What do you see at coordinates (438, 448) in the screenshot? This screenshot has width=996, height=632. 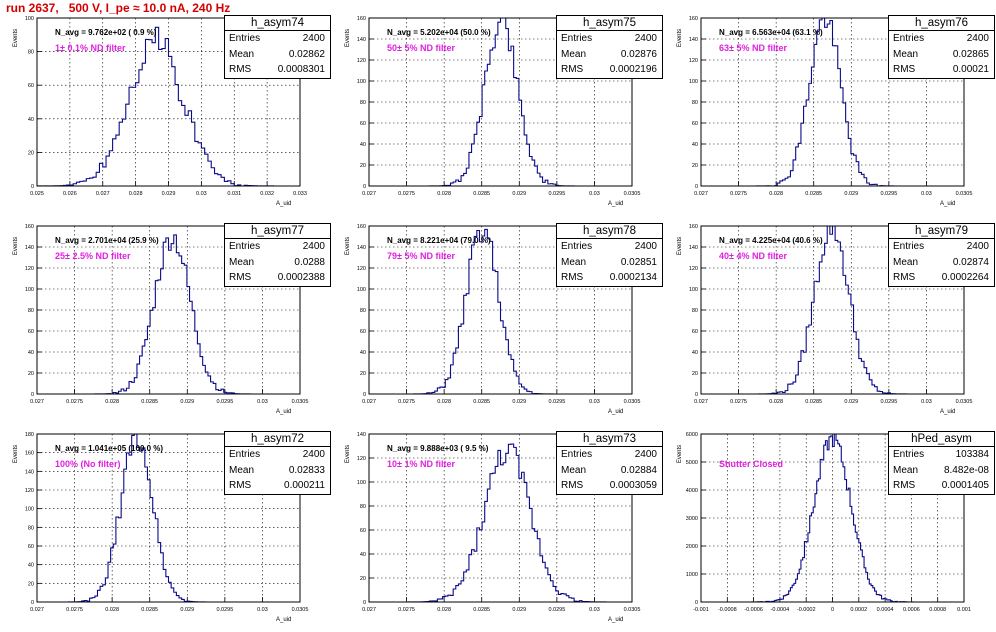 I see `n-avg-label: N_avg = 9.888e+03 ( 9.5 %)` at bounding box center [438, 448].